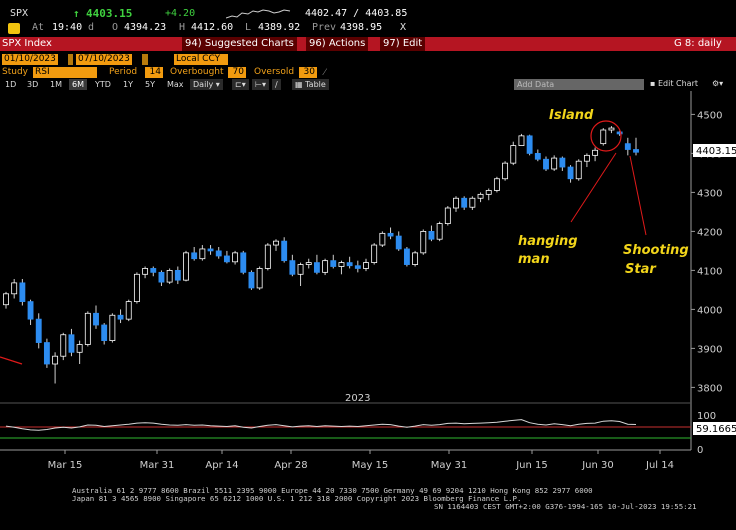 The height and width of the screenshot is (530, 736). Describe the element at coordinates (593, 187) in the screenshot. I see `hanging-man-arrow` at that location.